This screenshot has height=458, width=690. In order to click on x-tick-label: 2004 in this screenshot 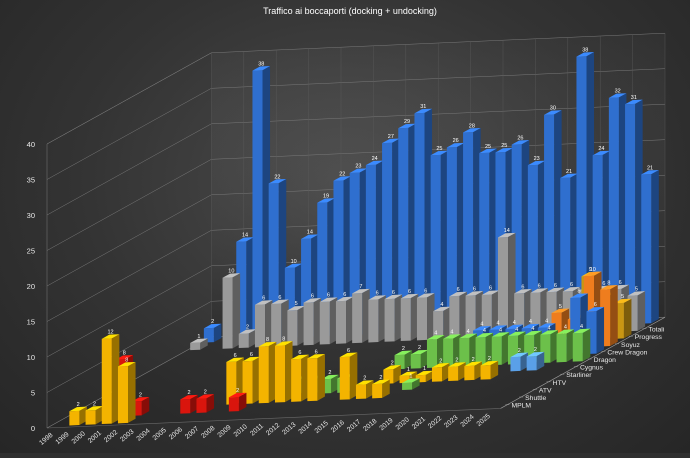, I will do `click(143, 434)`.